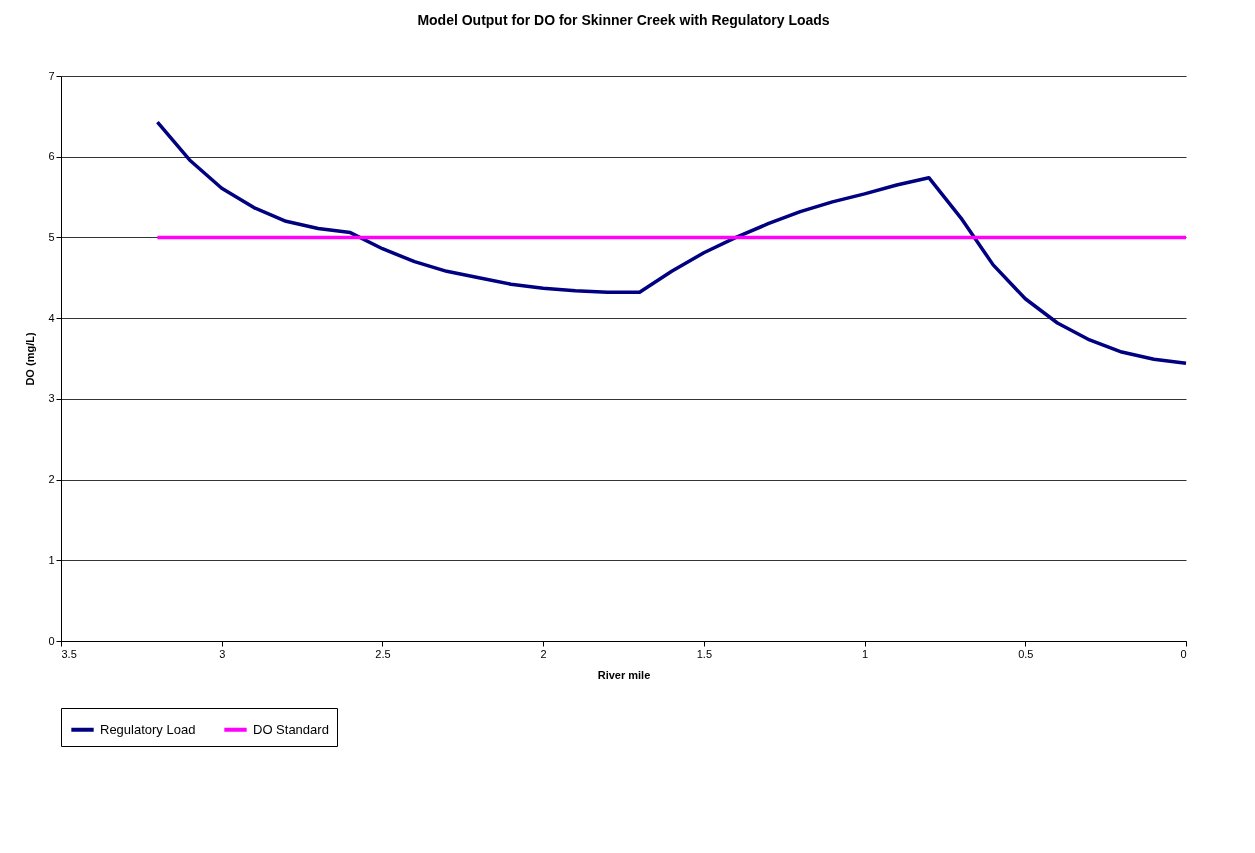 The width and height of the screenshot is (1255, 853). I want to click on y-tick-label: 7, so click(51, 75).